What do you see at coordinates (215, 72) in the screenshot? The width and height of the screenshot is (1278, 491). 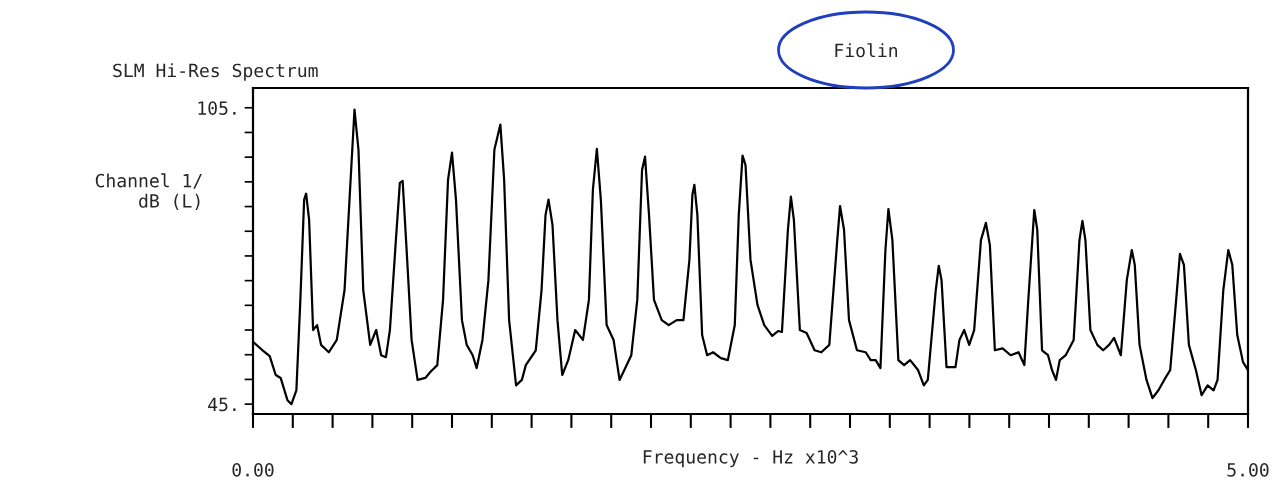 I see `chart-title: SLM Hi-Res Spectrum` at bounding box center [215, 72].